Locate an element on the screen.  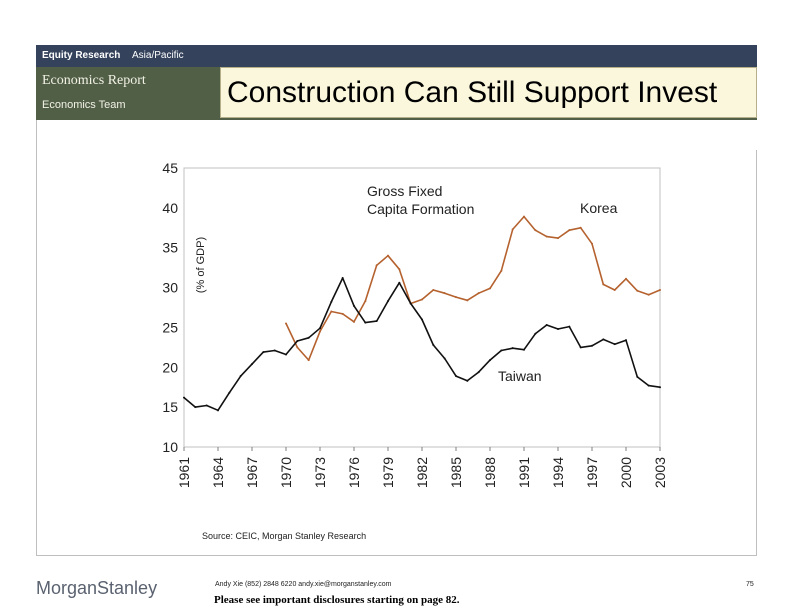
title-box: Construction Can Still Support Invest is located at coordinates (488, 92).